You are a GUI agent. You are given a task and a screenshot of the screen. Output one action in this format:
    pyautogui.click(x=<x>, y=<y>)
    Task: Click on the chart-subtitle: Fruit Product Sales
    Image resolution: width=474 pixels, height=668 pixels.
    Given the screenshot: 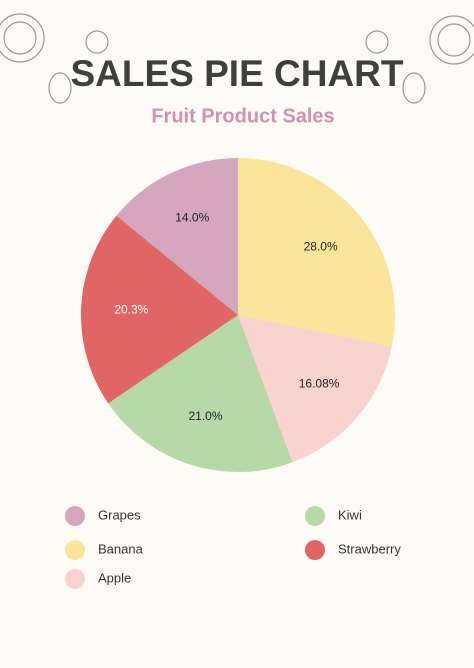 What is the action you would take?
    pyautogui.click(x=242, y=116)
    